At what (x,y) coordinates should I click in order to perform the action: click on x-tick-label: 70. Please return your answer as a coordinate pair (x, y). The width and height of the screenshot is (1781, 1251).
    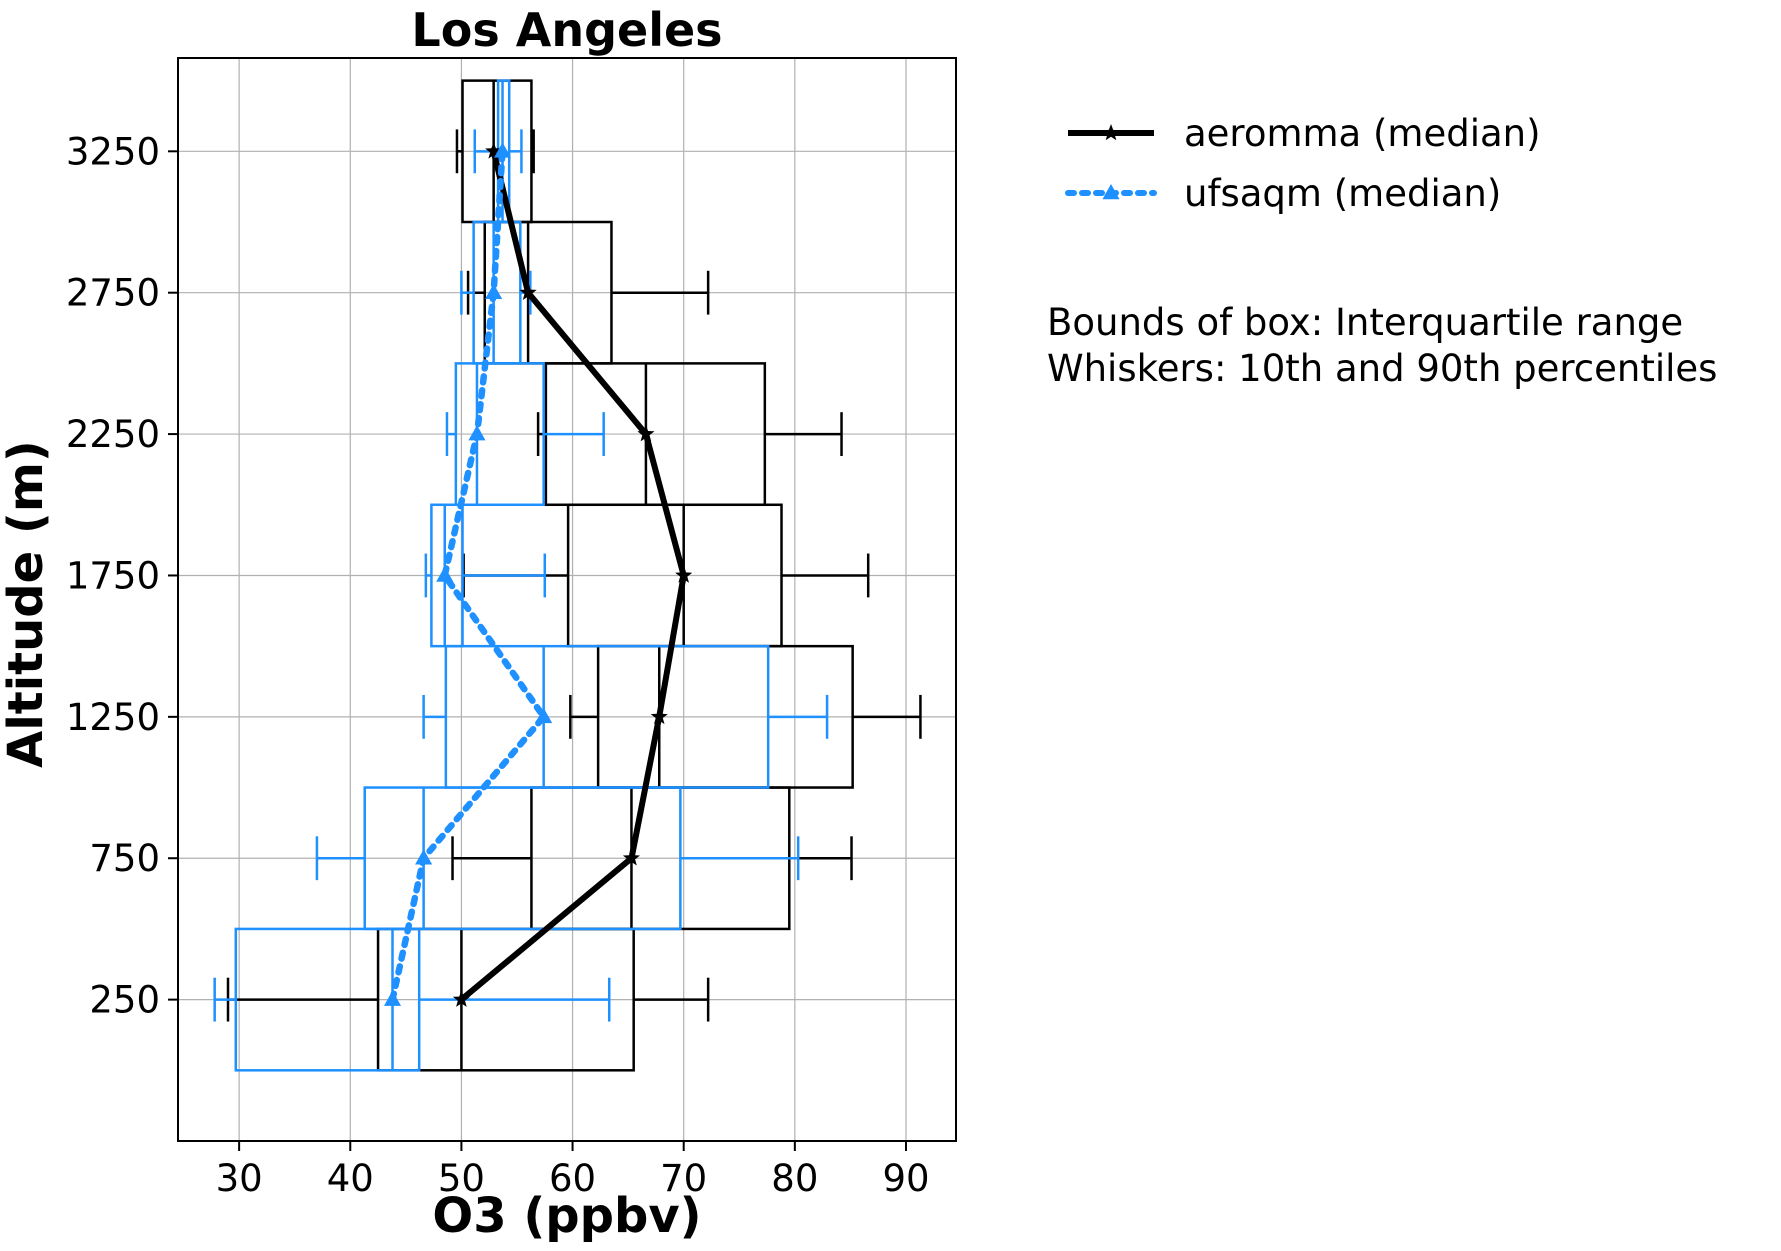
    Looking at the image, I should click on (683, 1178).